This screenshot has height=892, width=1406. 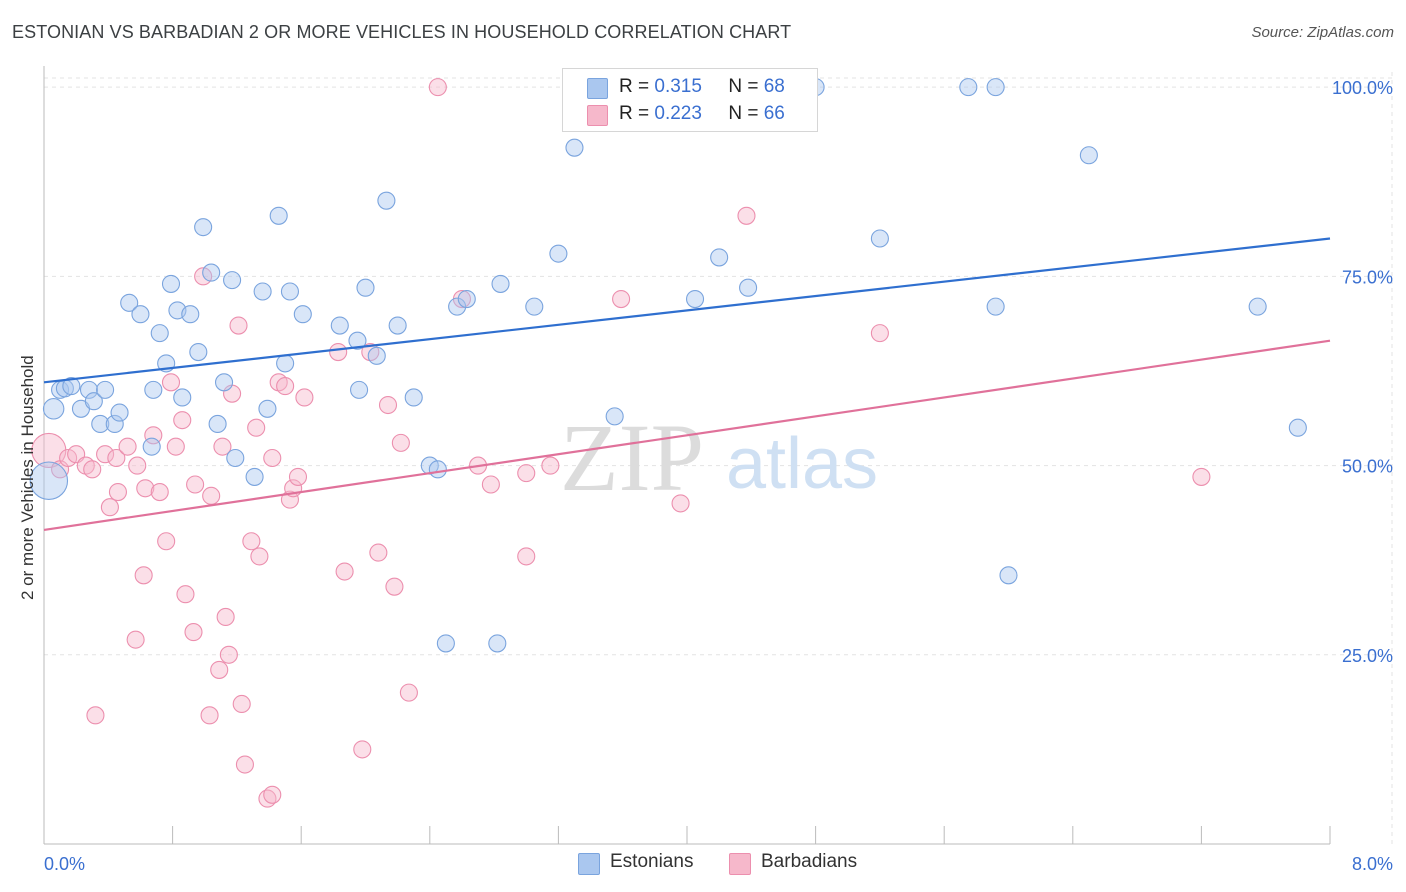 What do you see at coordinates (678, 113) in the screenshot?
I see `legend-r-value: 0.223` at bounding box center [678, 113].